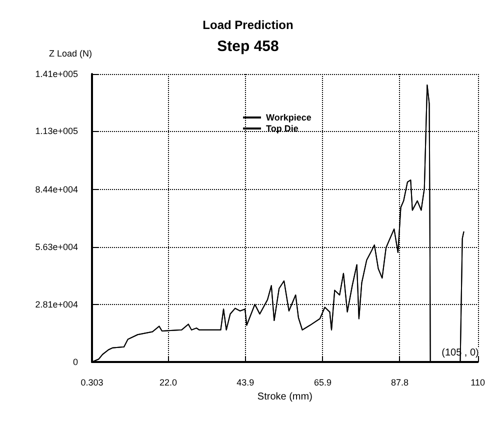 The width and height of the screenshot is (496, 434). I want to click on x-tick-label: 110, so click(478, 383).